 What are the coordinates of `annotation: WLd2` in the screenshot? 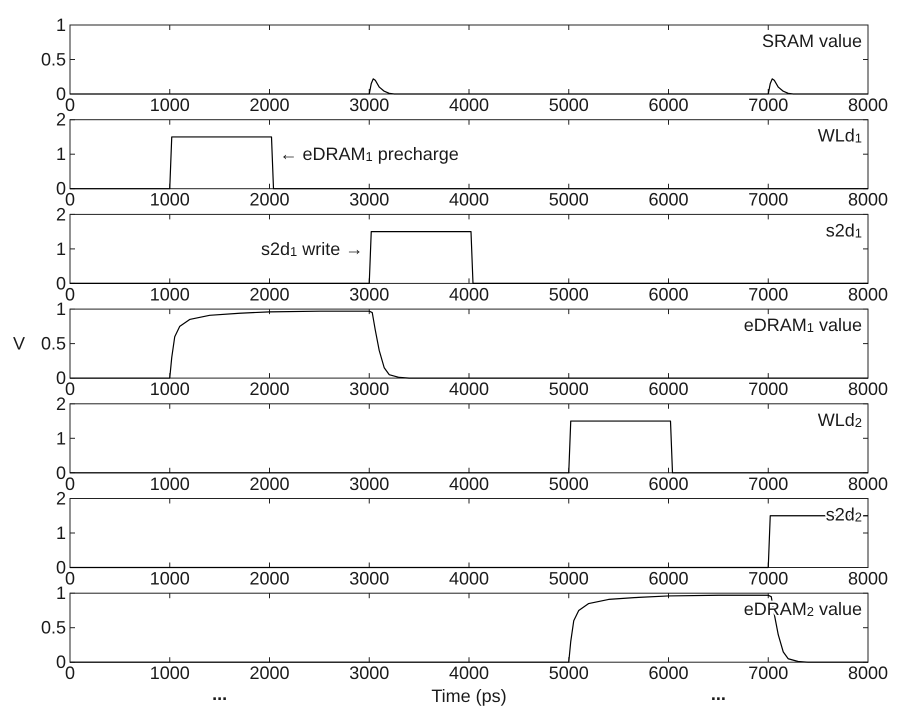 It's located at (840, 420).